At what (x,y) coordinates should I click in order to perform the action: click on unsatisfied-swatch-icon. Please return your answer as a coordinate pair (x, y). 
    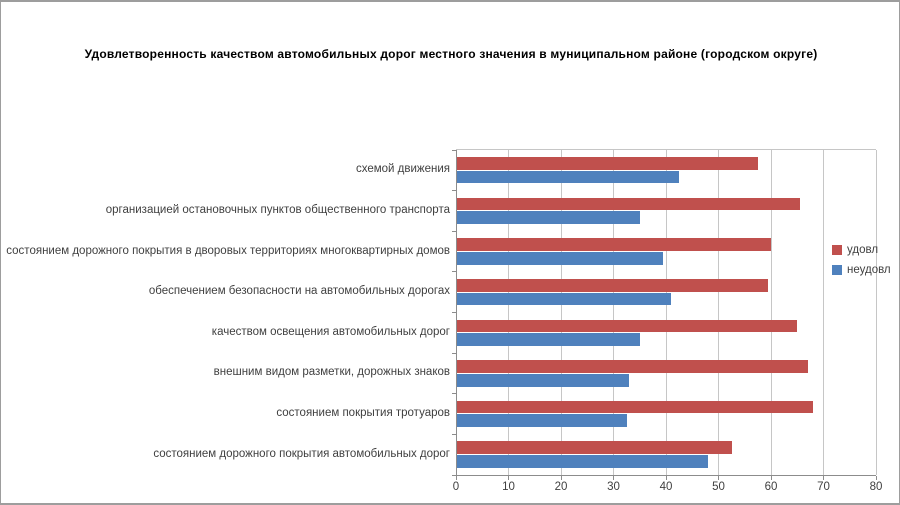
    Looking at the image, I should click on (837, 270).